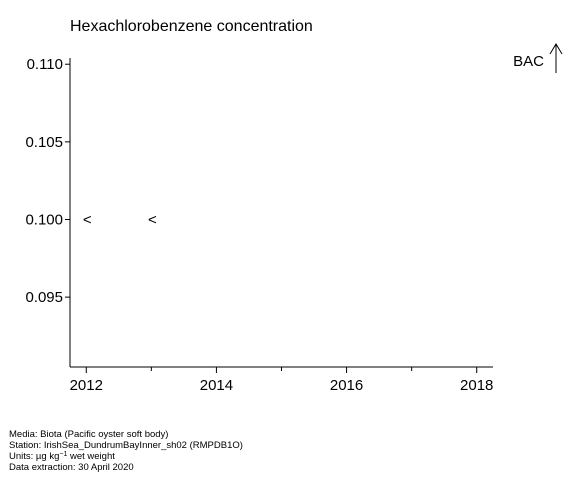  I want to click on y-tick-label: 0.110, so click(45, 64).